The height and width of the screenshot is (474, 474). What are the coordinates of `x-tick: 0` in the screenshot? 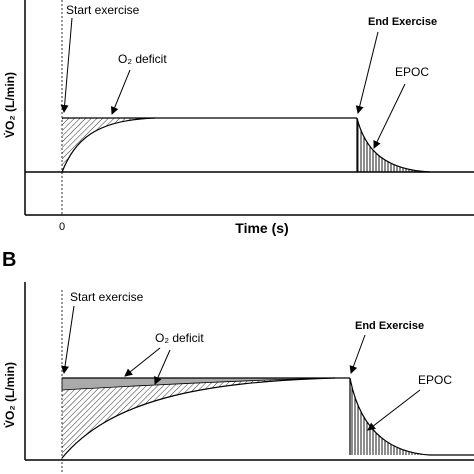 It's located at (62, 227).